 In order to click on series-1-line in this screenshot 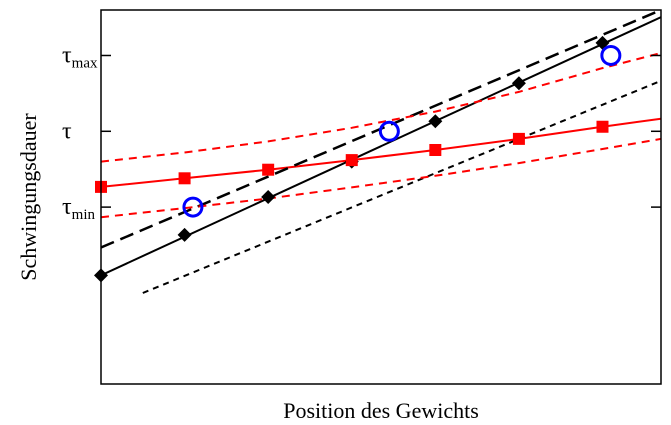, I will do `click(381, 152)`.